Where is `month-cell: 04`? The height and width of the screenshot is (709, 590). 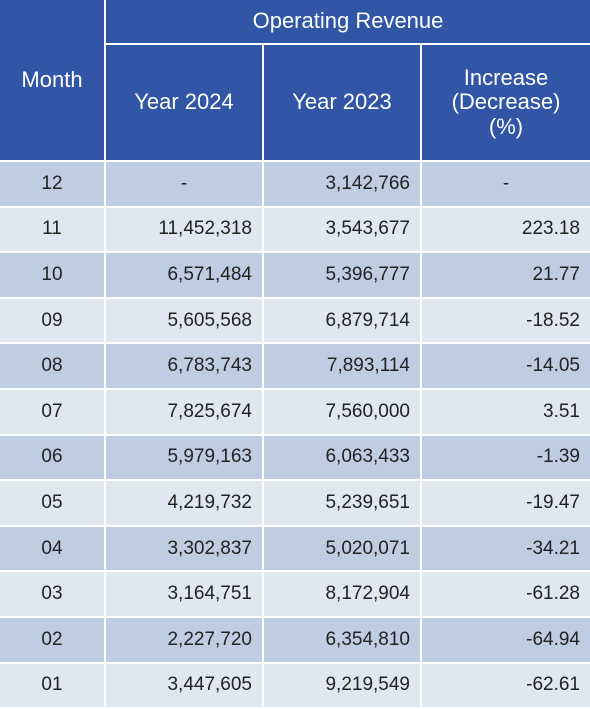 month-cell: 04 is located at coordinates (52, 548).